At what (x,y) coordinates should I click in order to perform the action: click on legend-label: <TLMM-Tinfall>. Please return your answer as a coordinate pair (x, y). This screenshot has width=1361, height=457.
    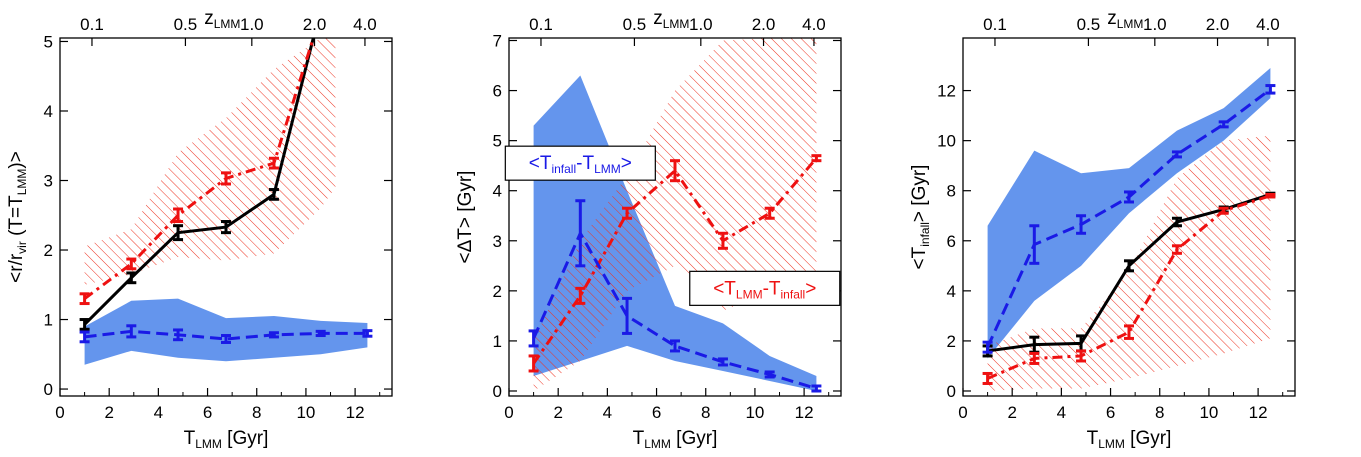
    Looking at the image, I should click on (764, 289).